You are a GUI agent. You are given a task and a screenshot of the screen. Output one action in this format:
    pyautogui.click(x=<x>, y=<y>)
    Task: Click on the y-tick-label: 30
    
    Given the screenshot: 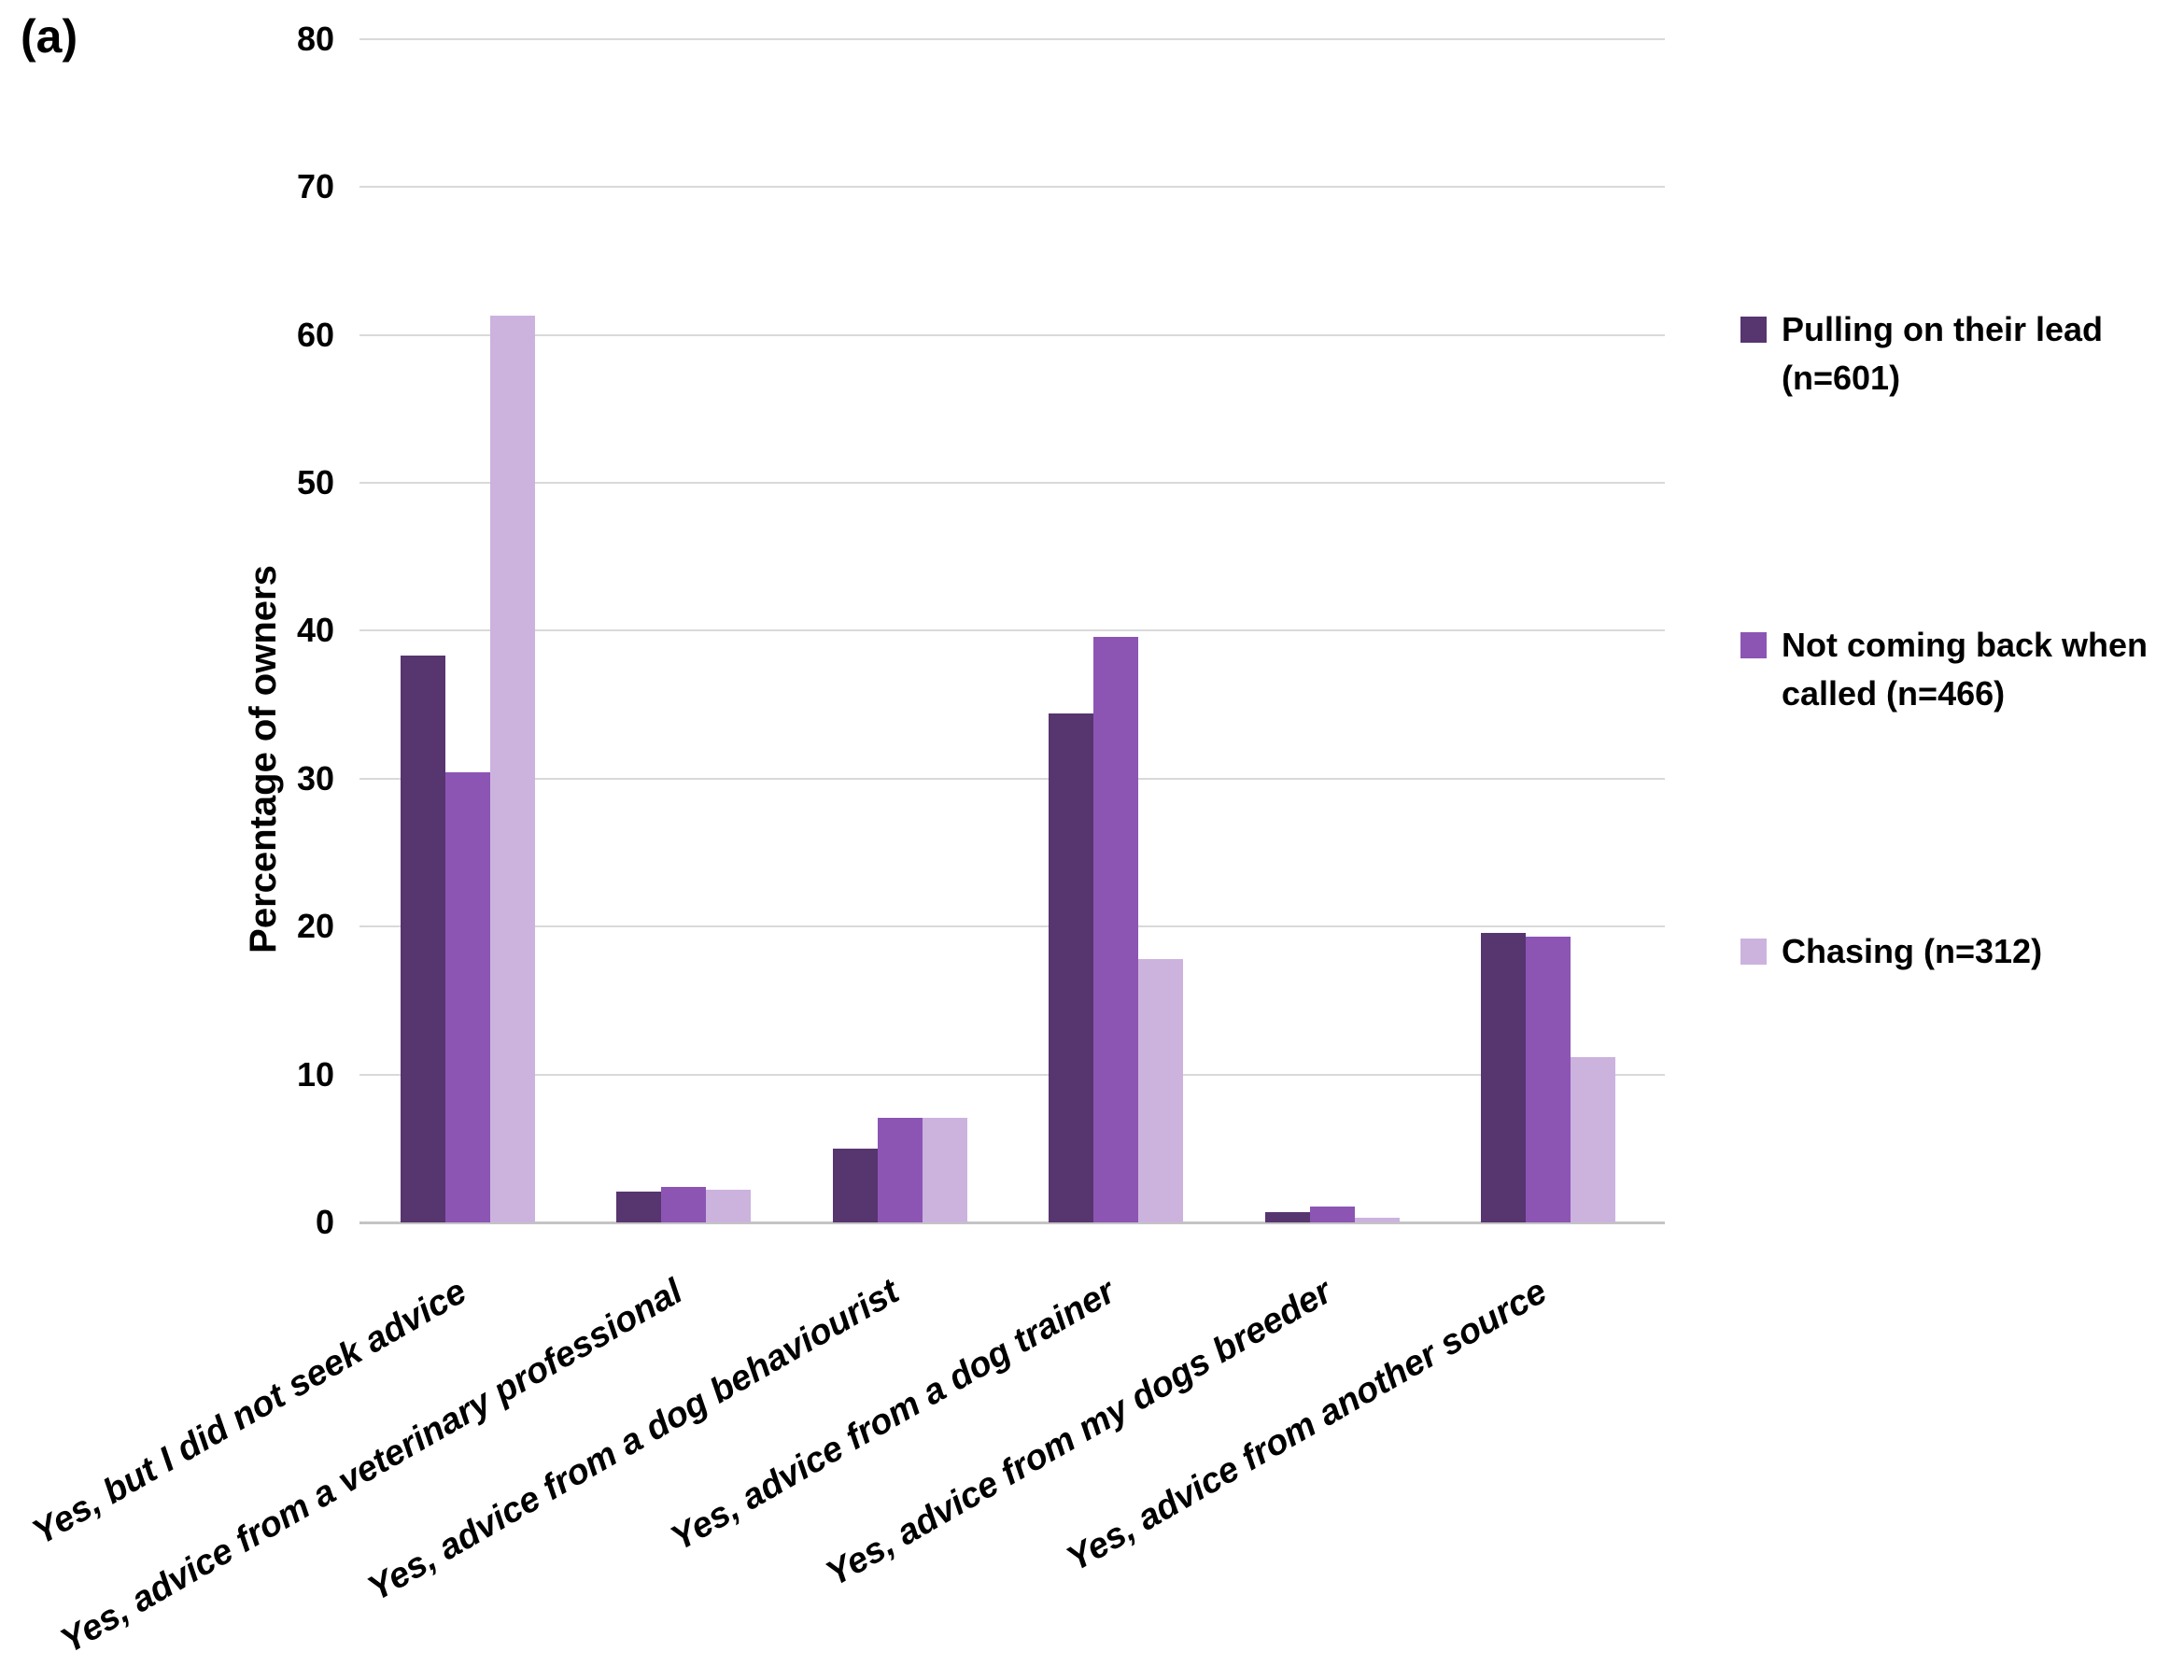 What is the action you would take?
    pyautogui.click(x=315, y=778)
    